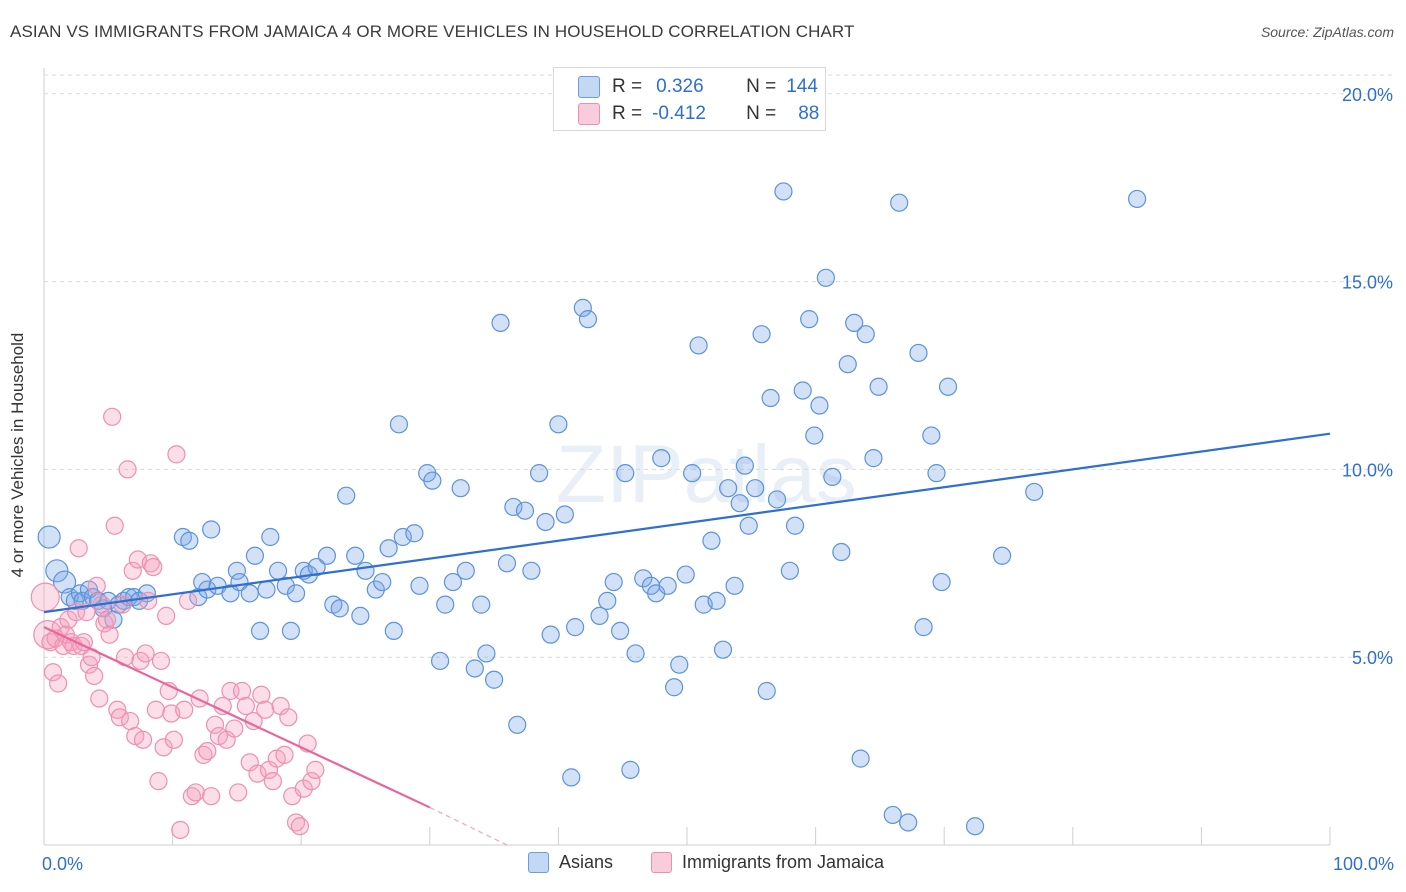 This screenshot has width=1406, height=892. What do you see at coordinates (1327, 32) in the screenshot?
I see `source-label: Source: ZipAtlas.com` at bounding box center [1327, 32].